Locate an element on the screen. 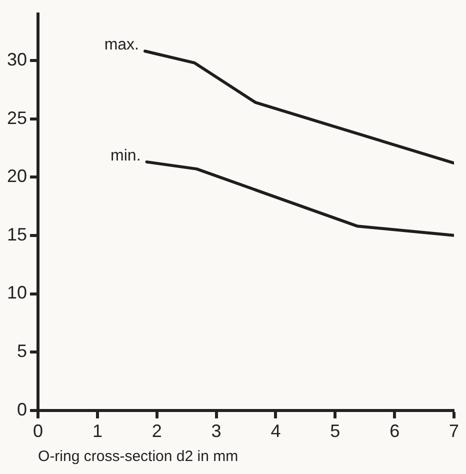 The height and width of the screenshot is (474, 466). x-tick-label: 4 is located at coordinates (275, 431).